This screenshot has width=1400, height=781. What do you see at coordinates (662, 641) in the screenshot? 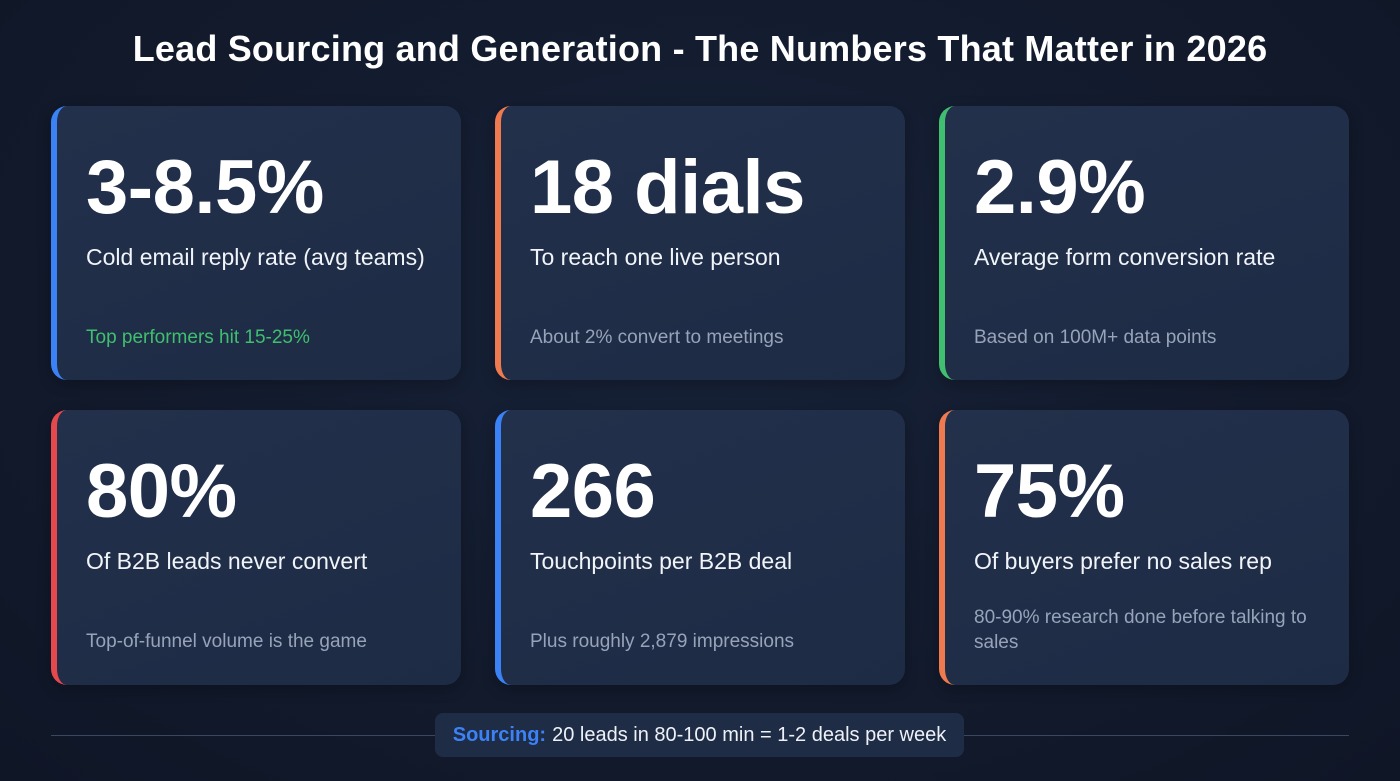
I see `stat-note: Plus roughly 2,879 impressions` at bounding box center [662, 641].